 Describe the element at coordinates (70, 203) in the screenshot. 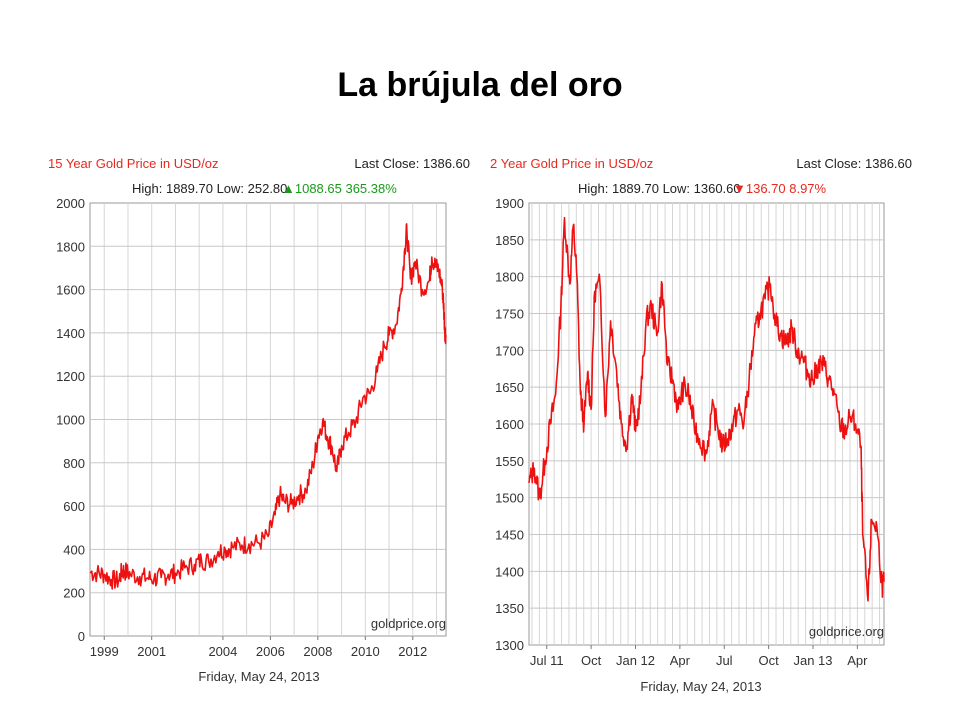

I see `y-tick-label: 2000` at that location.